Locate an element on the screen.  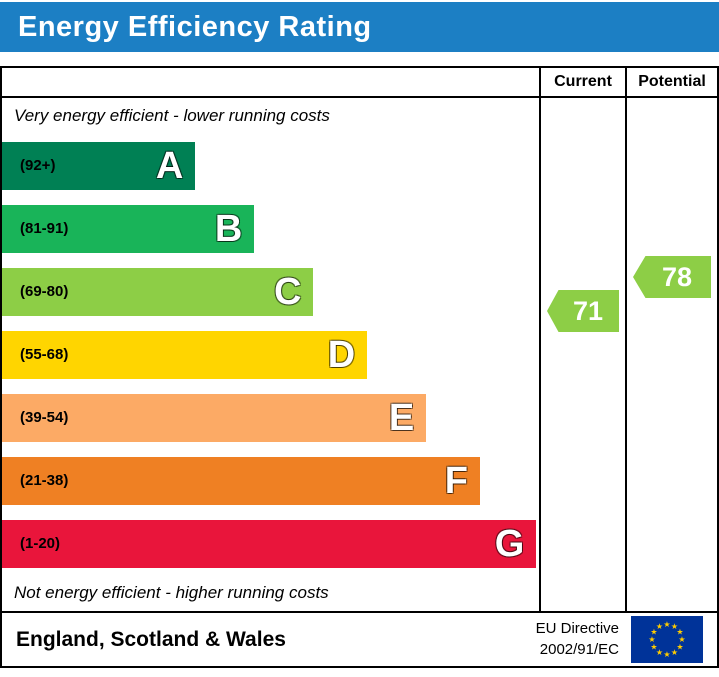
band-row-b: (81-91) B is located at coordinates (270, 228).